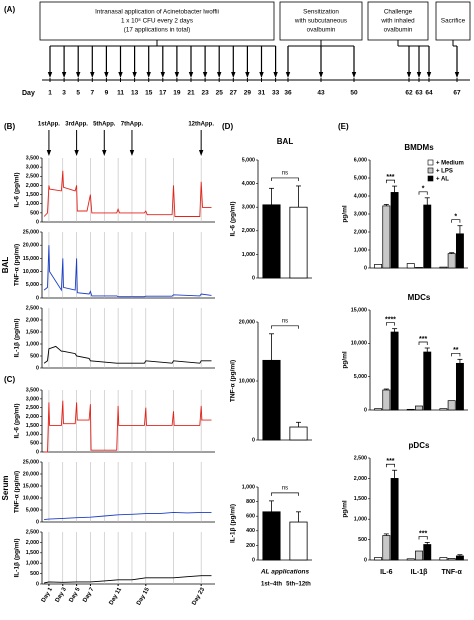 The height and width of the screenshot is (620, 474). Describe the element at coordinates (360, 160) in the screenshot. I see `y-tick-label: 6,000` at that location.